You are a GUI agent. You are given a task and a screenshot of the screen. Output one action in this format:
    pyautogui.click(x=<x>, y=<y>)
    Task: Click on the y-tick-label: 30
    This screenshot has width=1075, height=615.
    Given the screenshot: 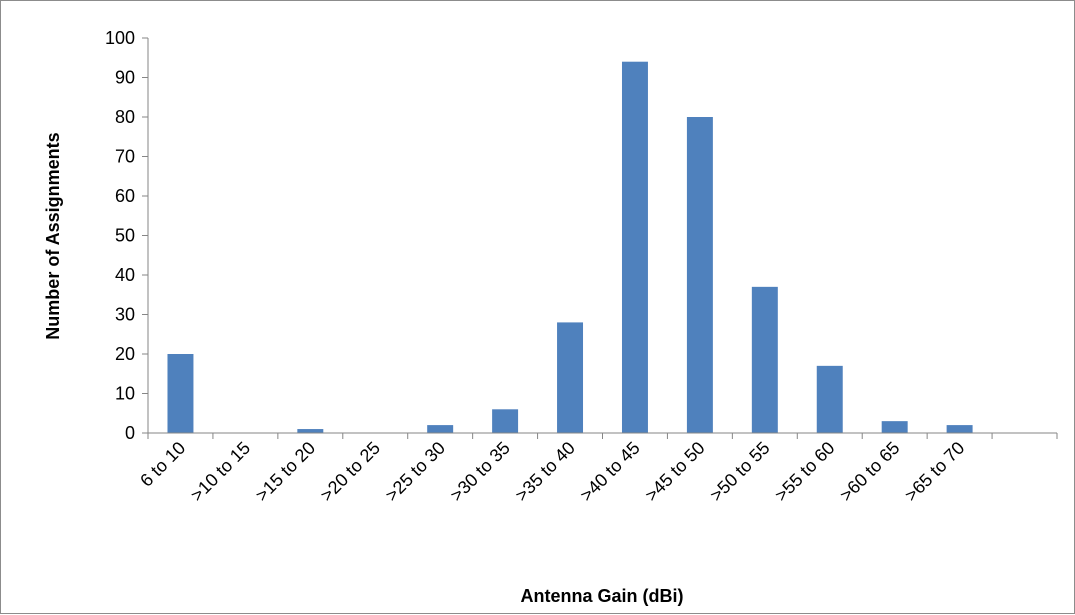 What is the action you would take?
    pyautogui.click(x=125, y=315)
    